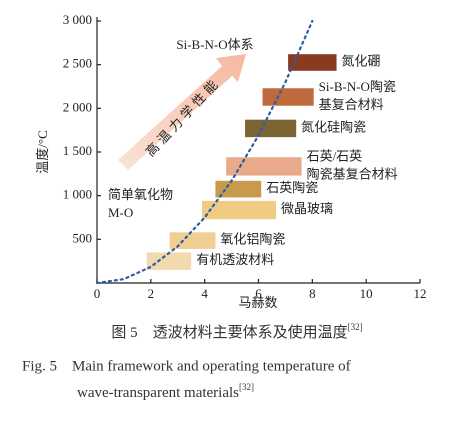 The width and height of the screenshot is (474, 422). Describe the element at coordinates (335, 155) in the screenshot. I see `bar-label: 石英/石英` at that location.